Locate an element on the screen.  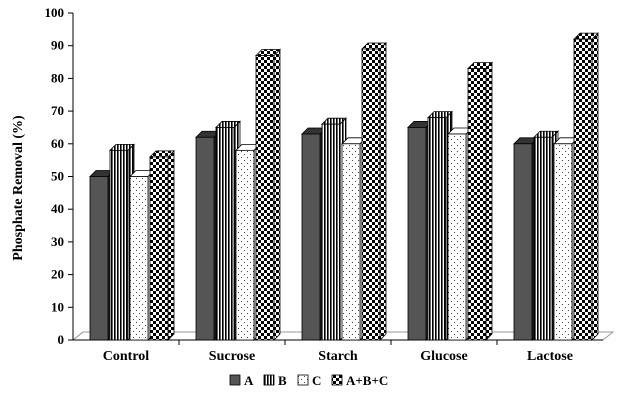
legend-item: B is located at coordinates (275, 380).